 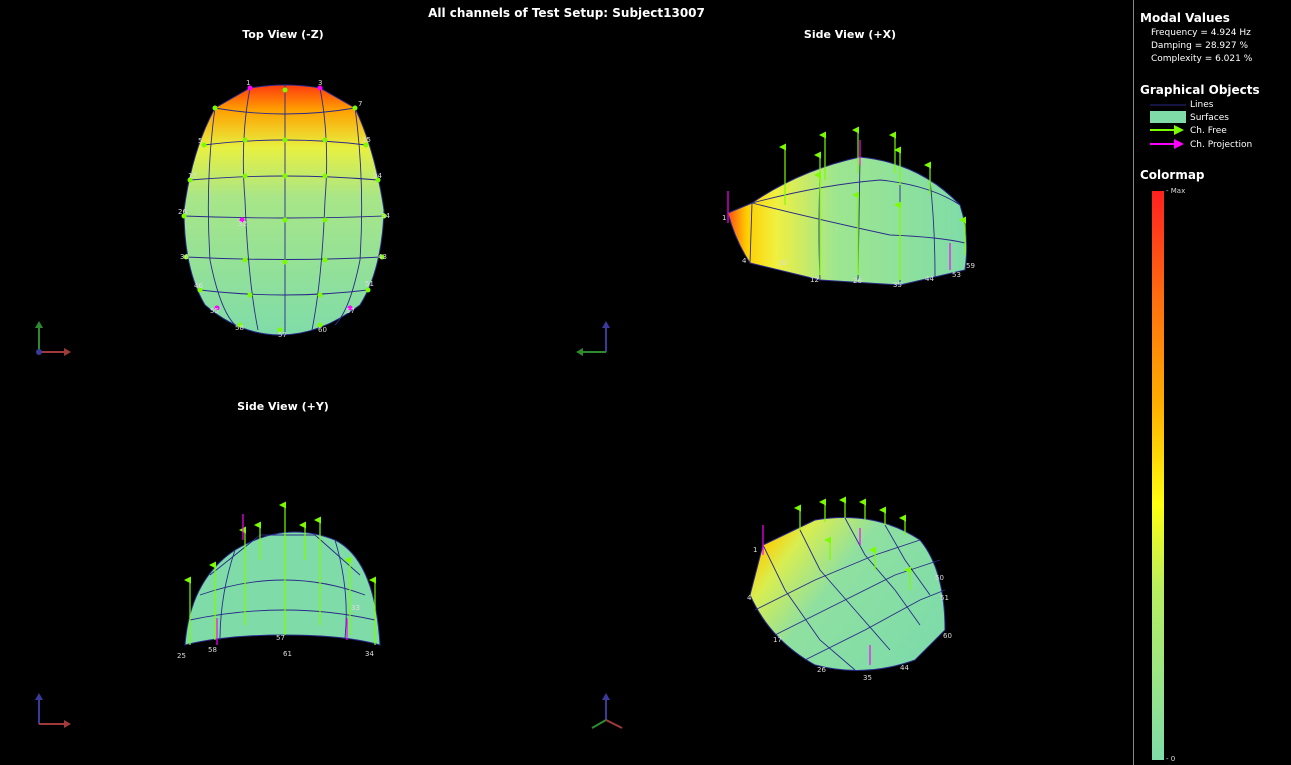 What do you see at coordinates (1185, 18) in the screenshot?
I see `modal-values-heading: Modal Values` at bounding box center [1185, 18].